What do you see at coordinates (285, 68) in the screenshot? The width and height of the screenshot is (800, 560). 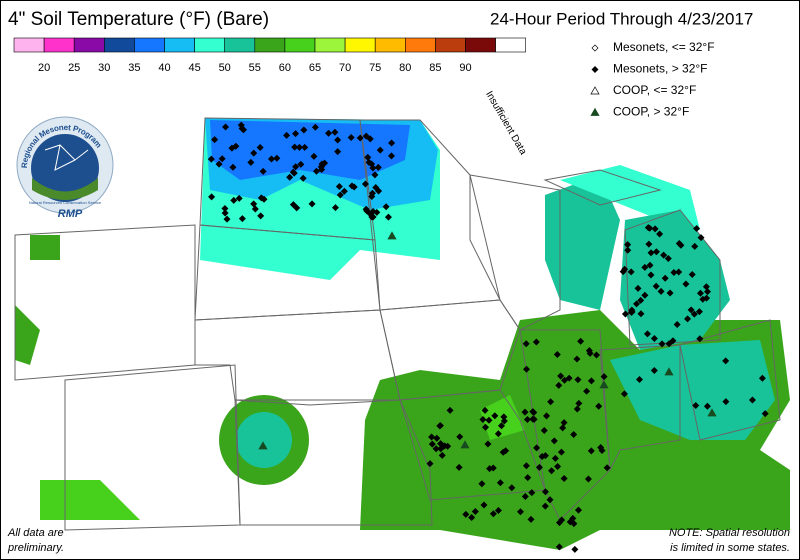 I see `scale-label: 60` at bounding box center [285, 68].